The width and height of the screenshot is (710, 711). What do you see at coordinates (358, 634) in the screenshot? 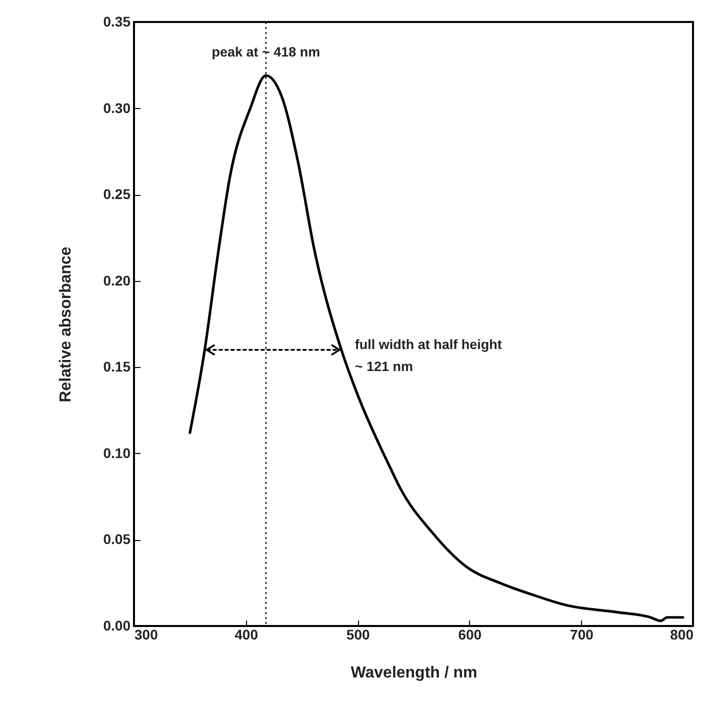
I see `x-tick-label: 500` at bounding box center [358, 634].